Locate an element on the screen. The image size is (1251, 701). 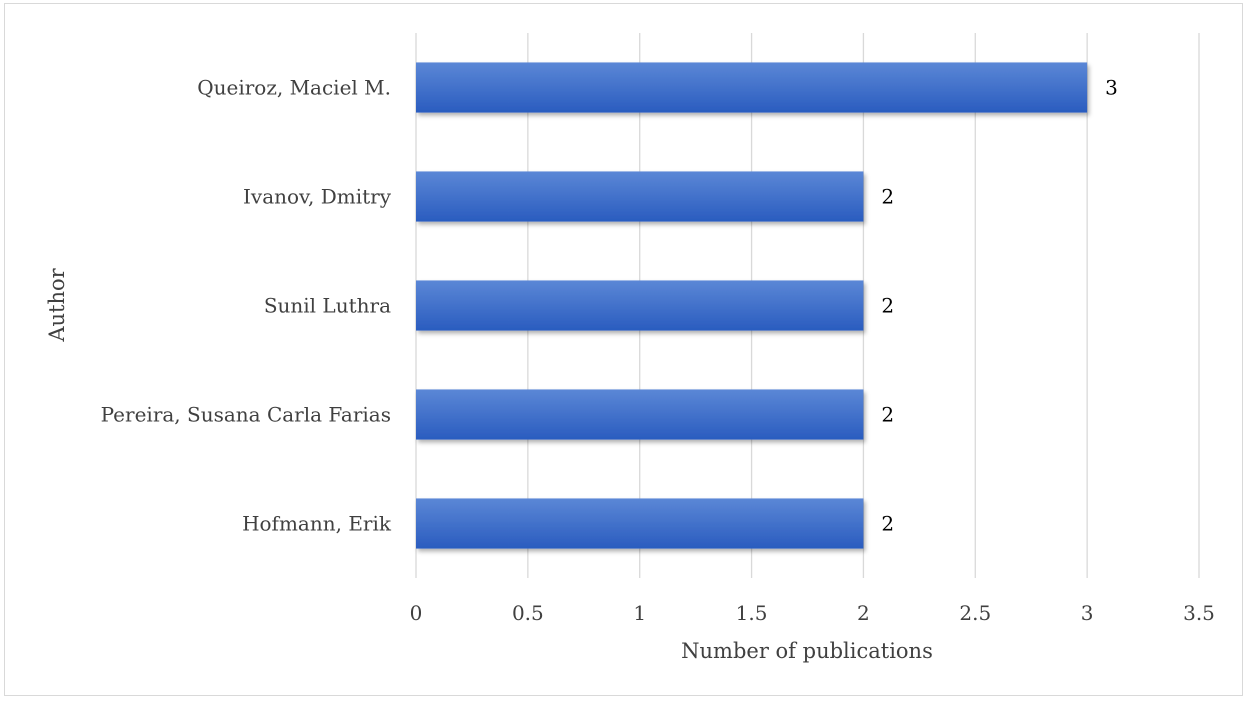
x-tick-label: 1 is located at coordinates (639, 613).